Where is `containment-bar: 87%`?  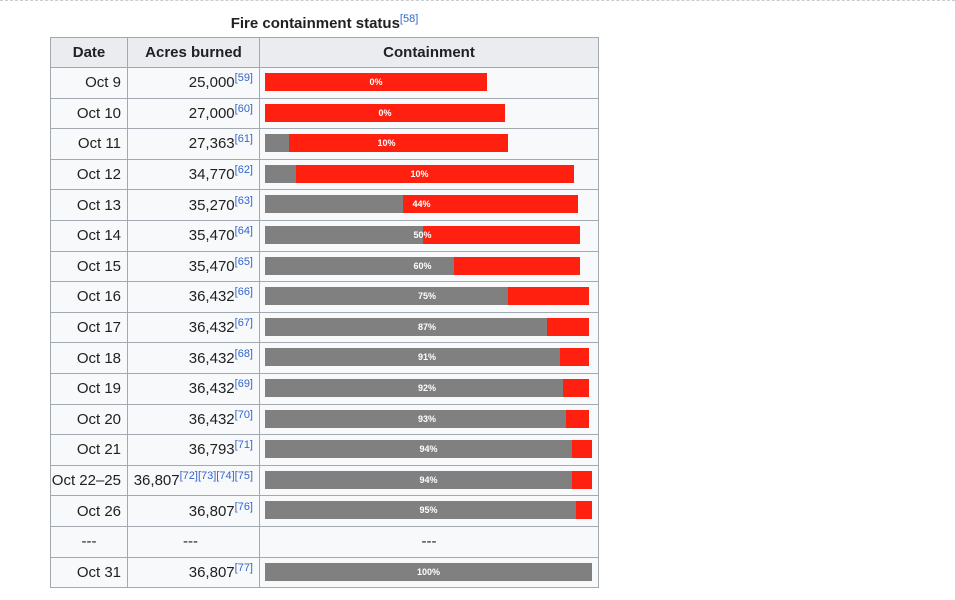 containment-bar: 87% is located at coordinates (427, 326).